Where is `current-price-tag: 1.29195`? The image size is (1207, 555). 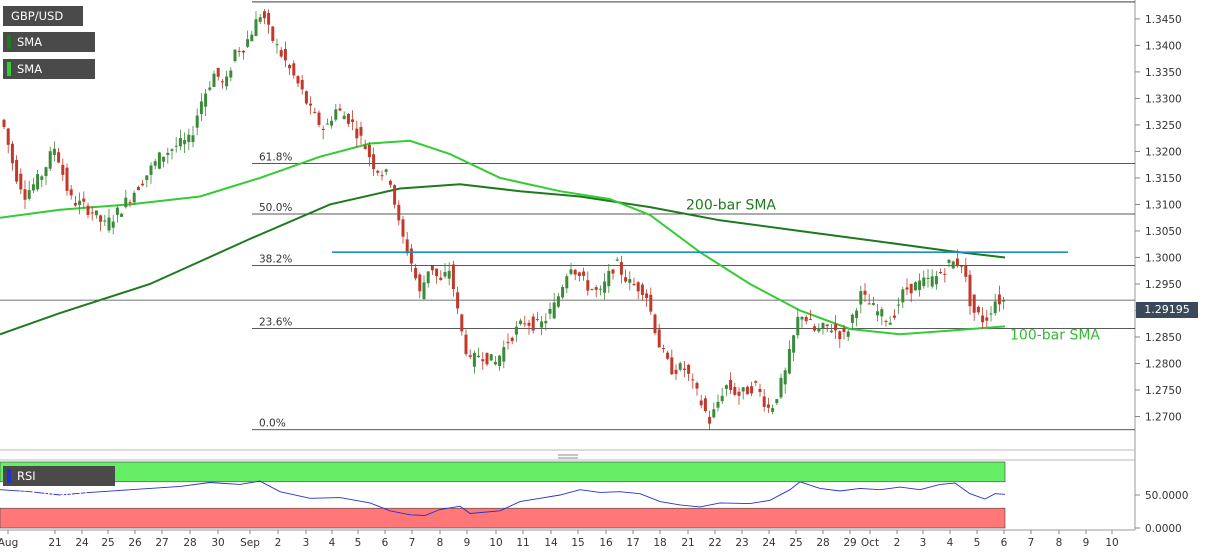
current-price-tag: 1.29195 is located at coordinates (1167, 310).